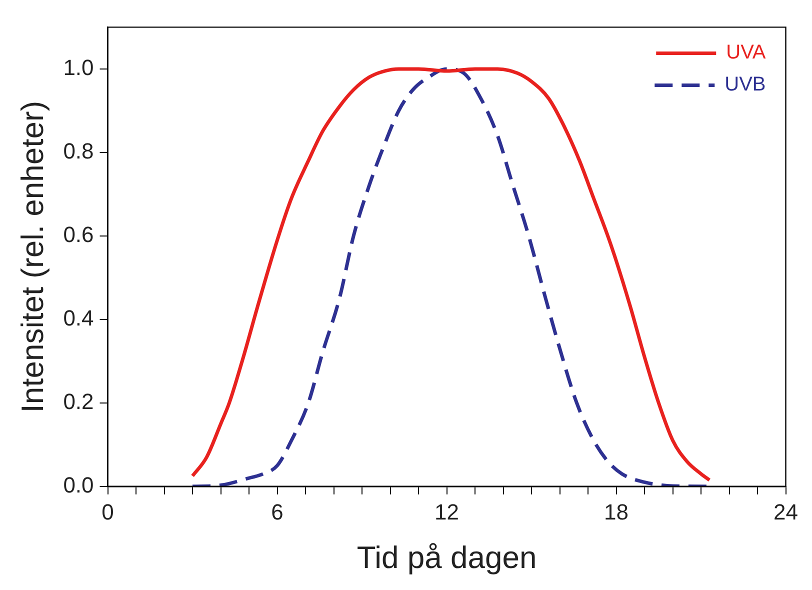  What do you see at coordinates (78, 67) in the screenshot?
I see `y-tick-label: 1.0` at bounding box center [78, 67].